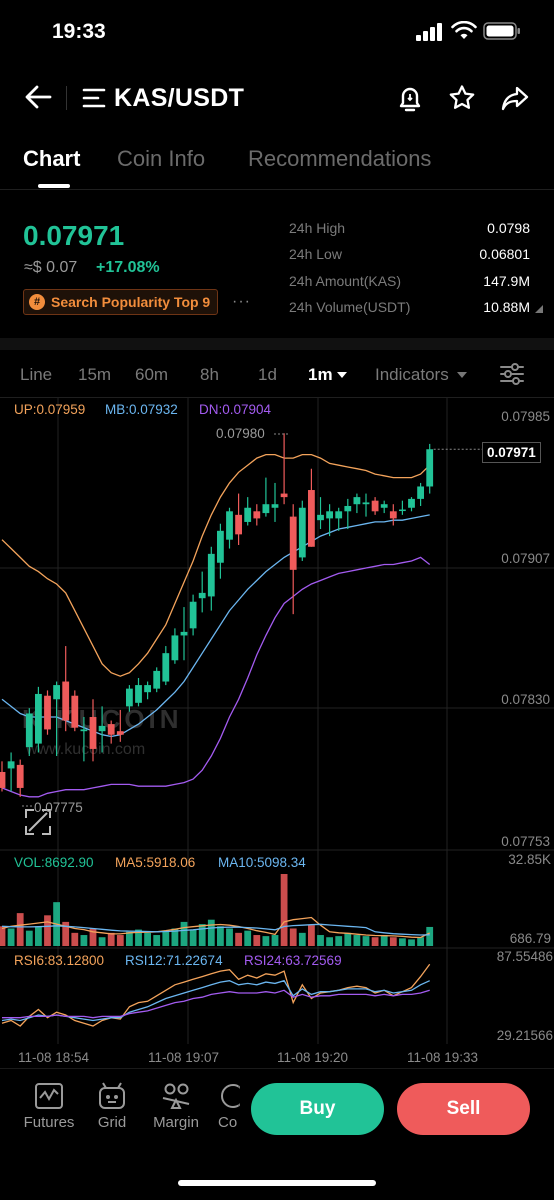 This screenshot has height=1200, width=554. What do you see at coordinates (462, 98) in the screenshot?
I see `favorite-star-icon` at bounding box center [462, 98].